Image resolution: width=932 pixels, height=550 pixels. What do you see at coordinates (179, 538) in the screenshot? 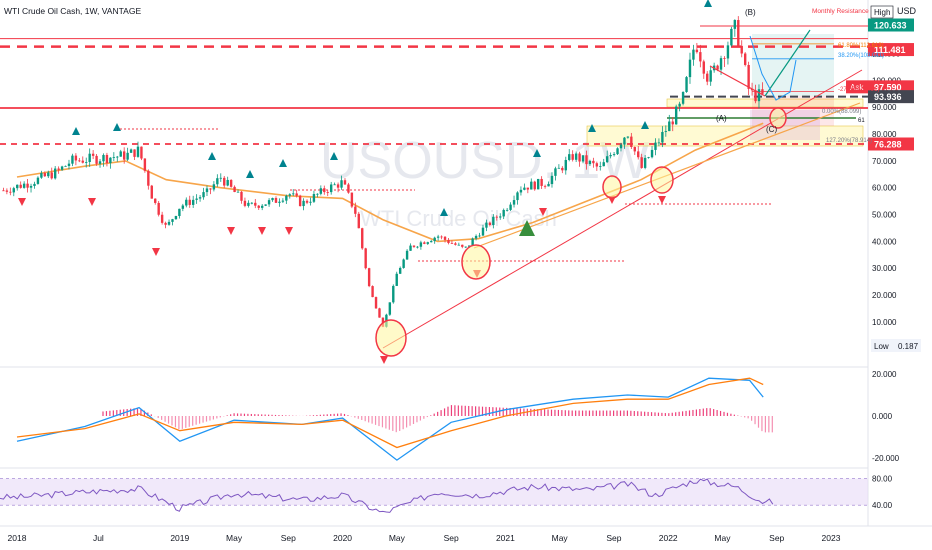
I see `time-tick-label: 2019` at bounding box center [179, 538].